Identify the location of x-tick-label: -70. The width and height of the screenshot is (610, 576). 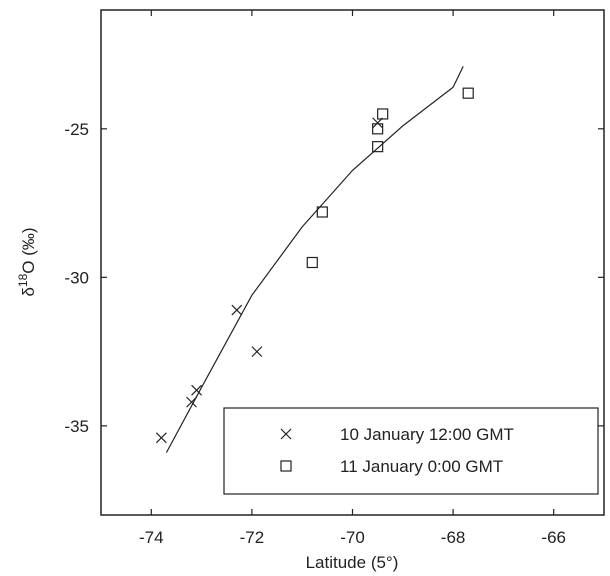
(352, 537).